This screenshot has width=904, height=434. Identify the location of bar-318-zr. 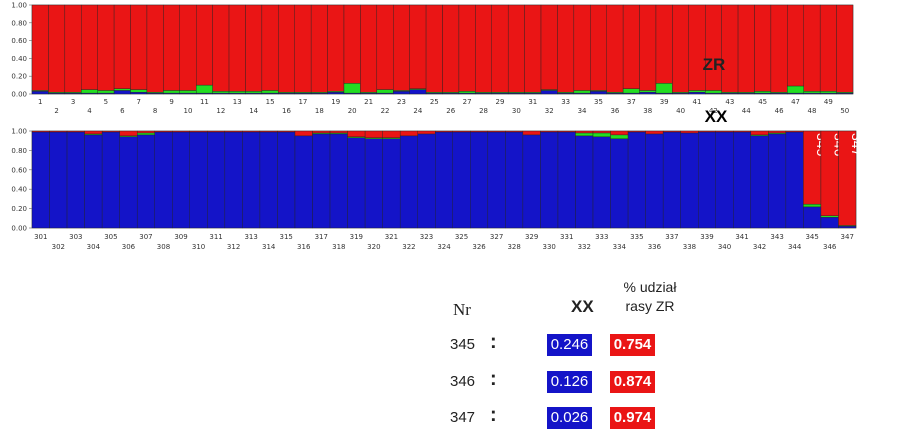
(338, 132).